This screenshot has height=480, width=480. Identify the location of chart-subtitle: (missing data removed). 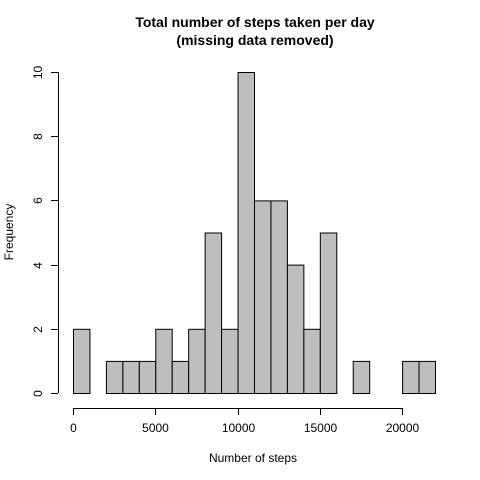
(254, 40).